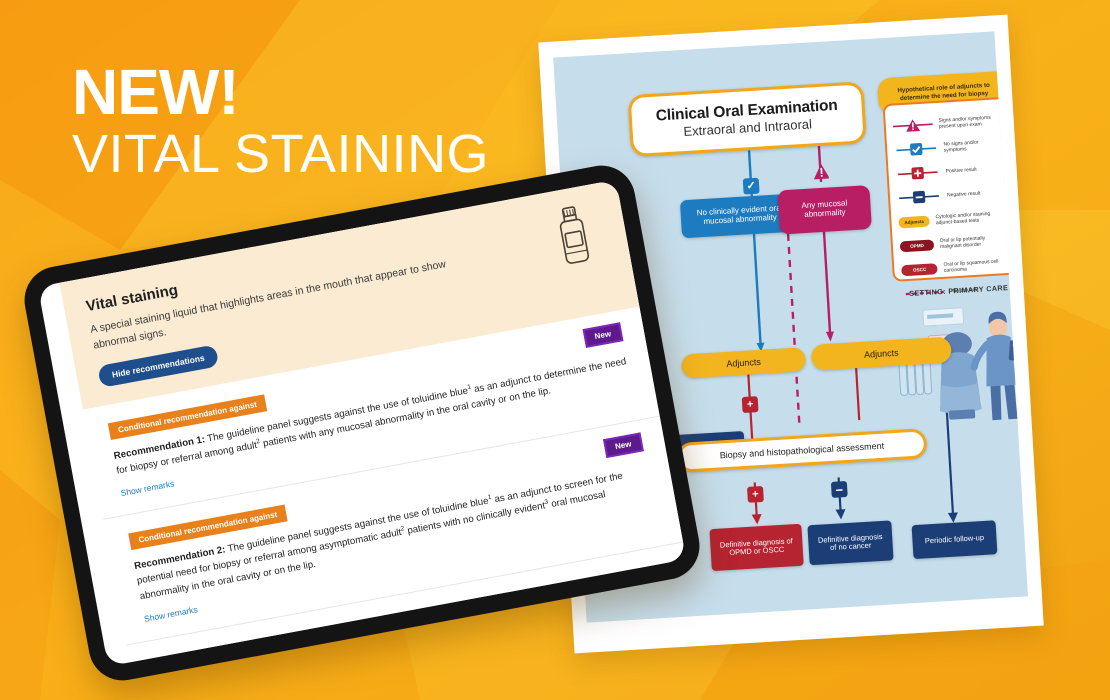  What do you see at coordinates (281, 120) in the screenshot?
I see `headline: NEW! VITAL STAINING` at bounding box center [281, 120].